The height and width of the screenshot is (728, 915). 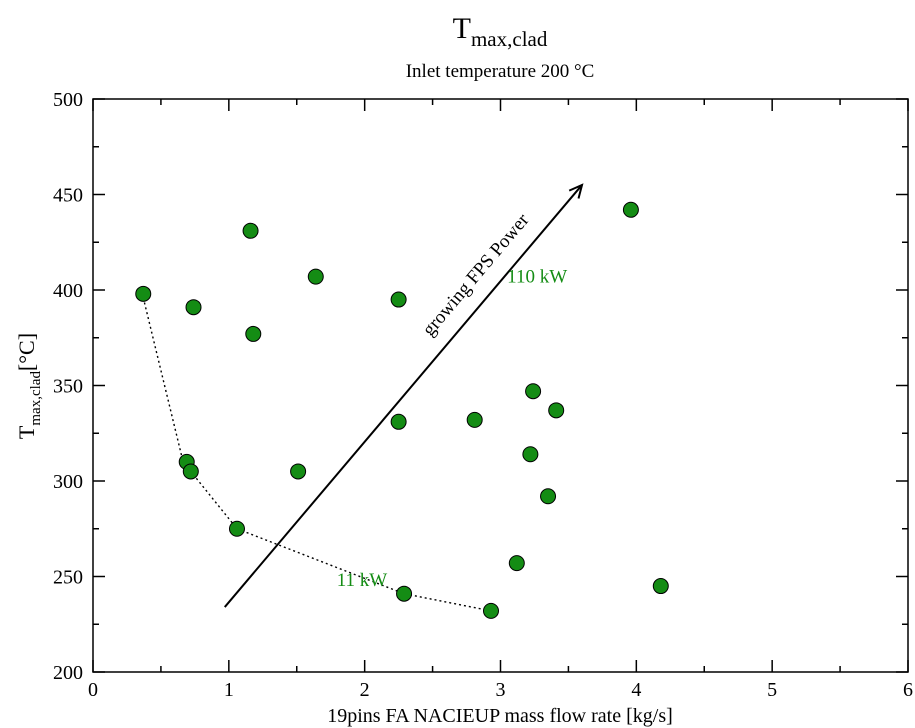 I want to click on high-power-label: 110 kW, so click(x=537, y=276).